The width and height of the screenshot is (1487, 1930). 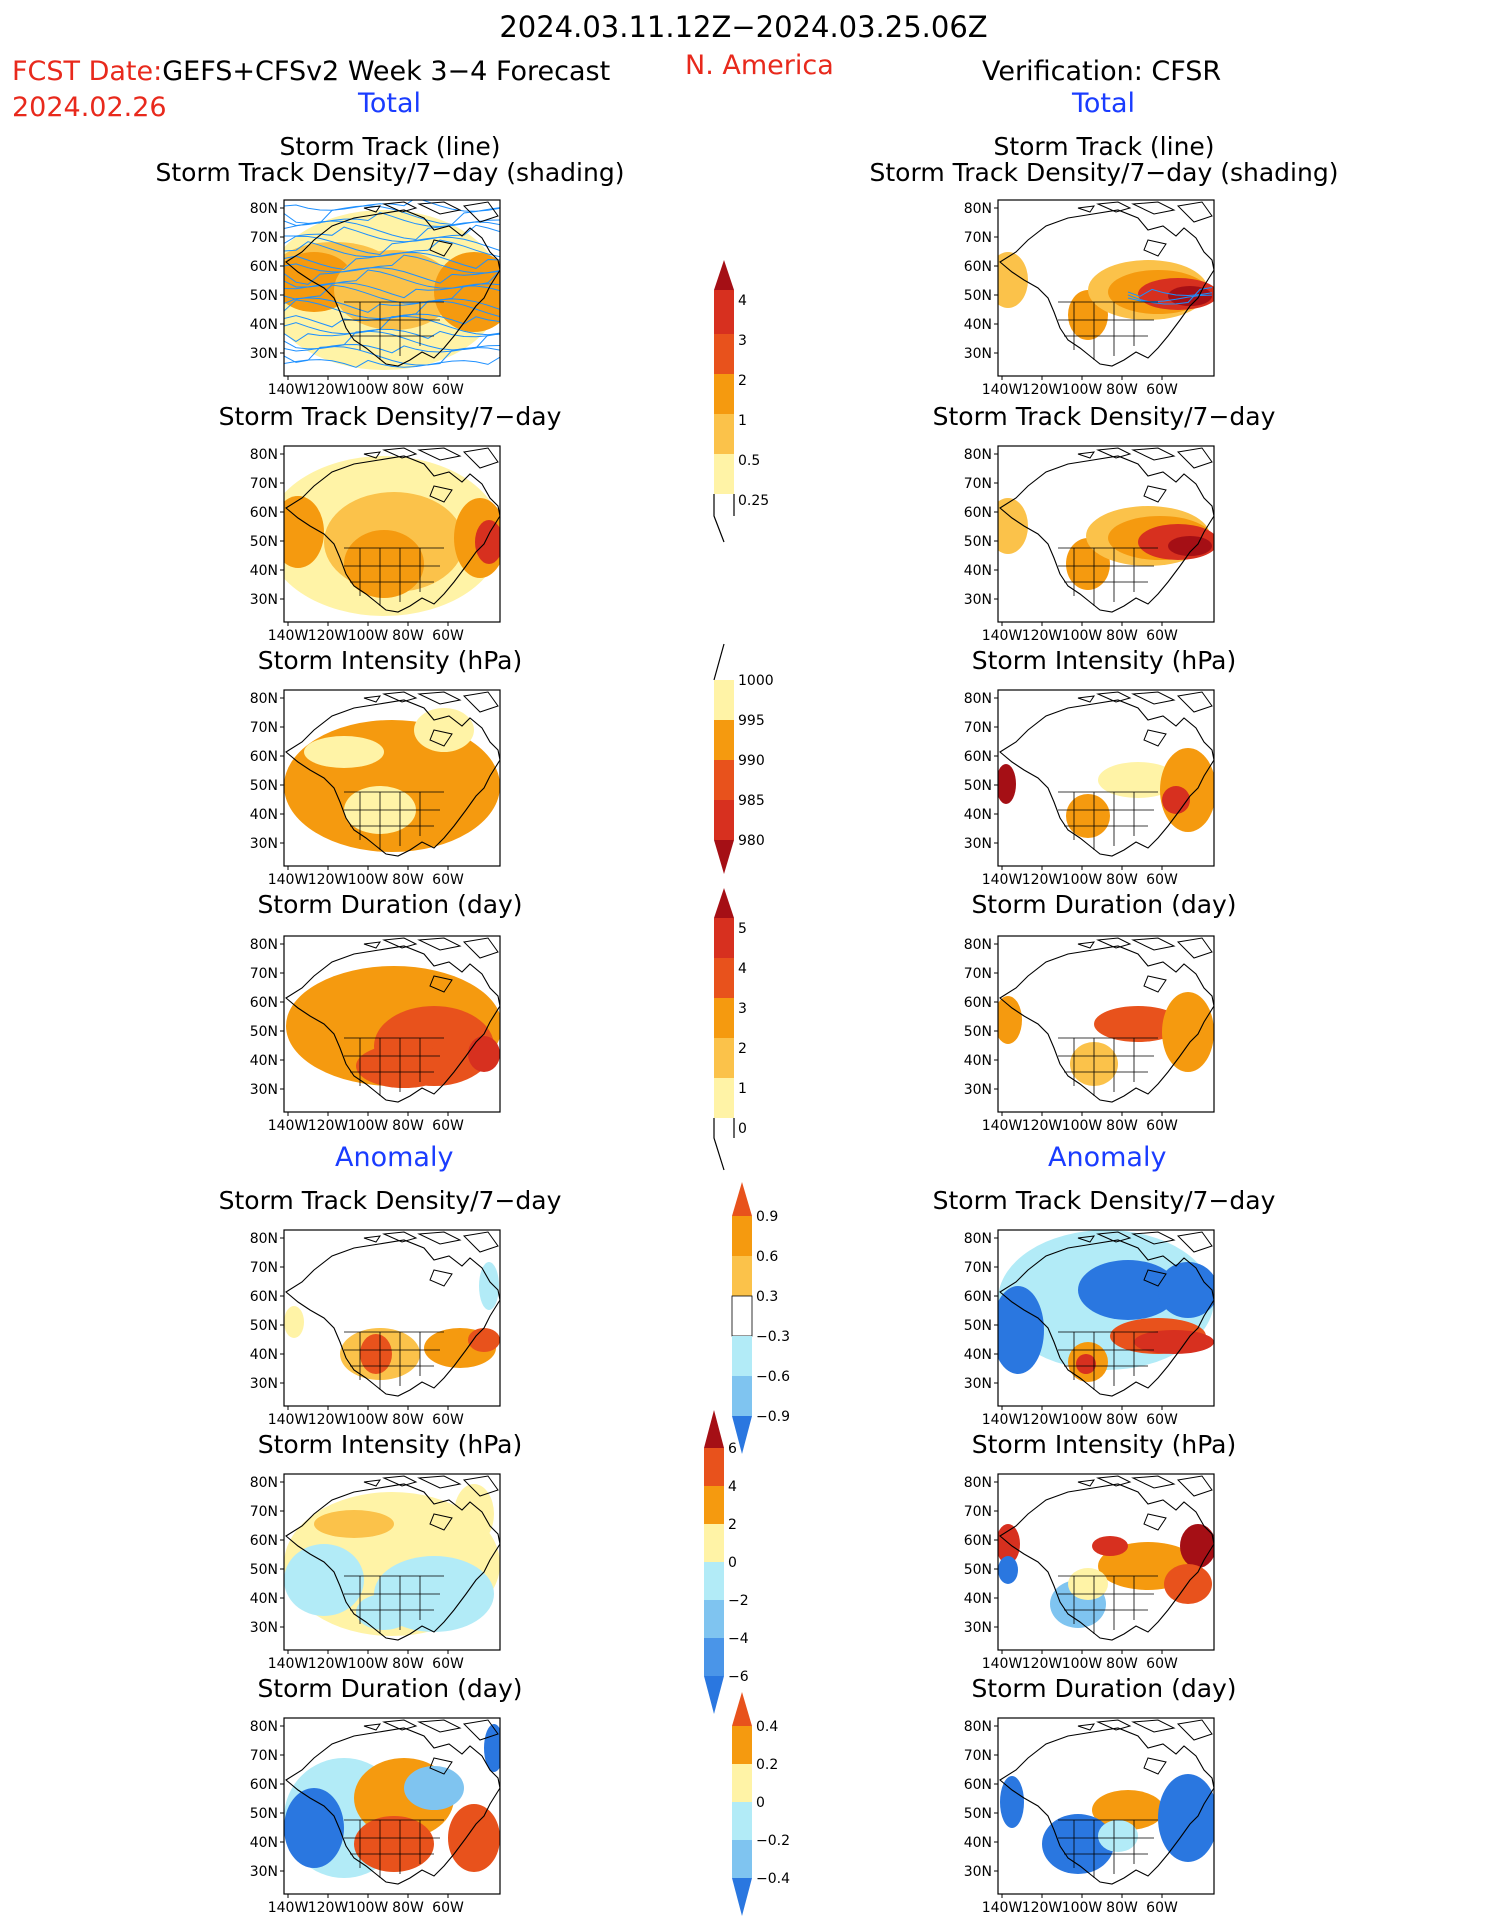 What do you see at coordinates (1104, 904) in the screenshot?
I see `panel-title-duration-right: Storm Duration (day)` at bounding box center [1104, 904].